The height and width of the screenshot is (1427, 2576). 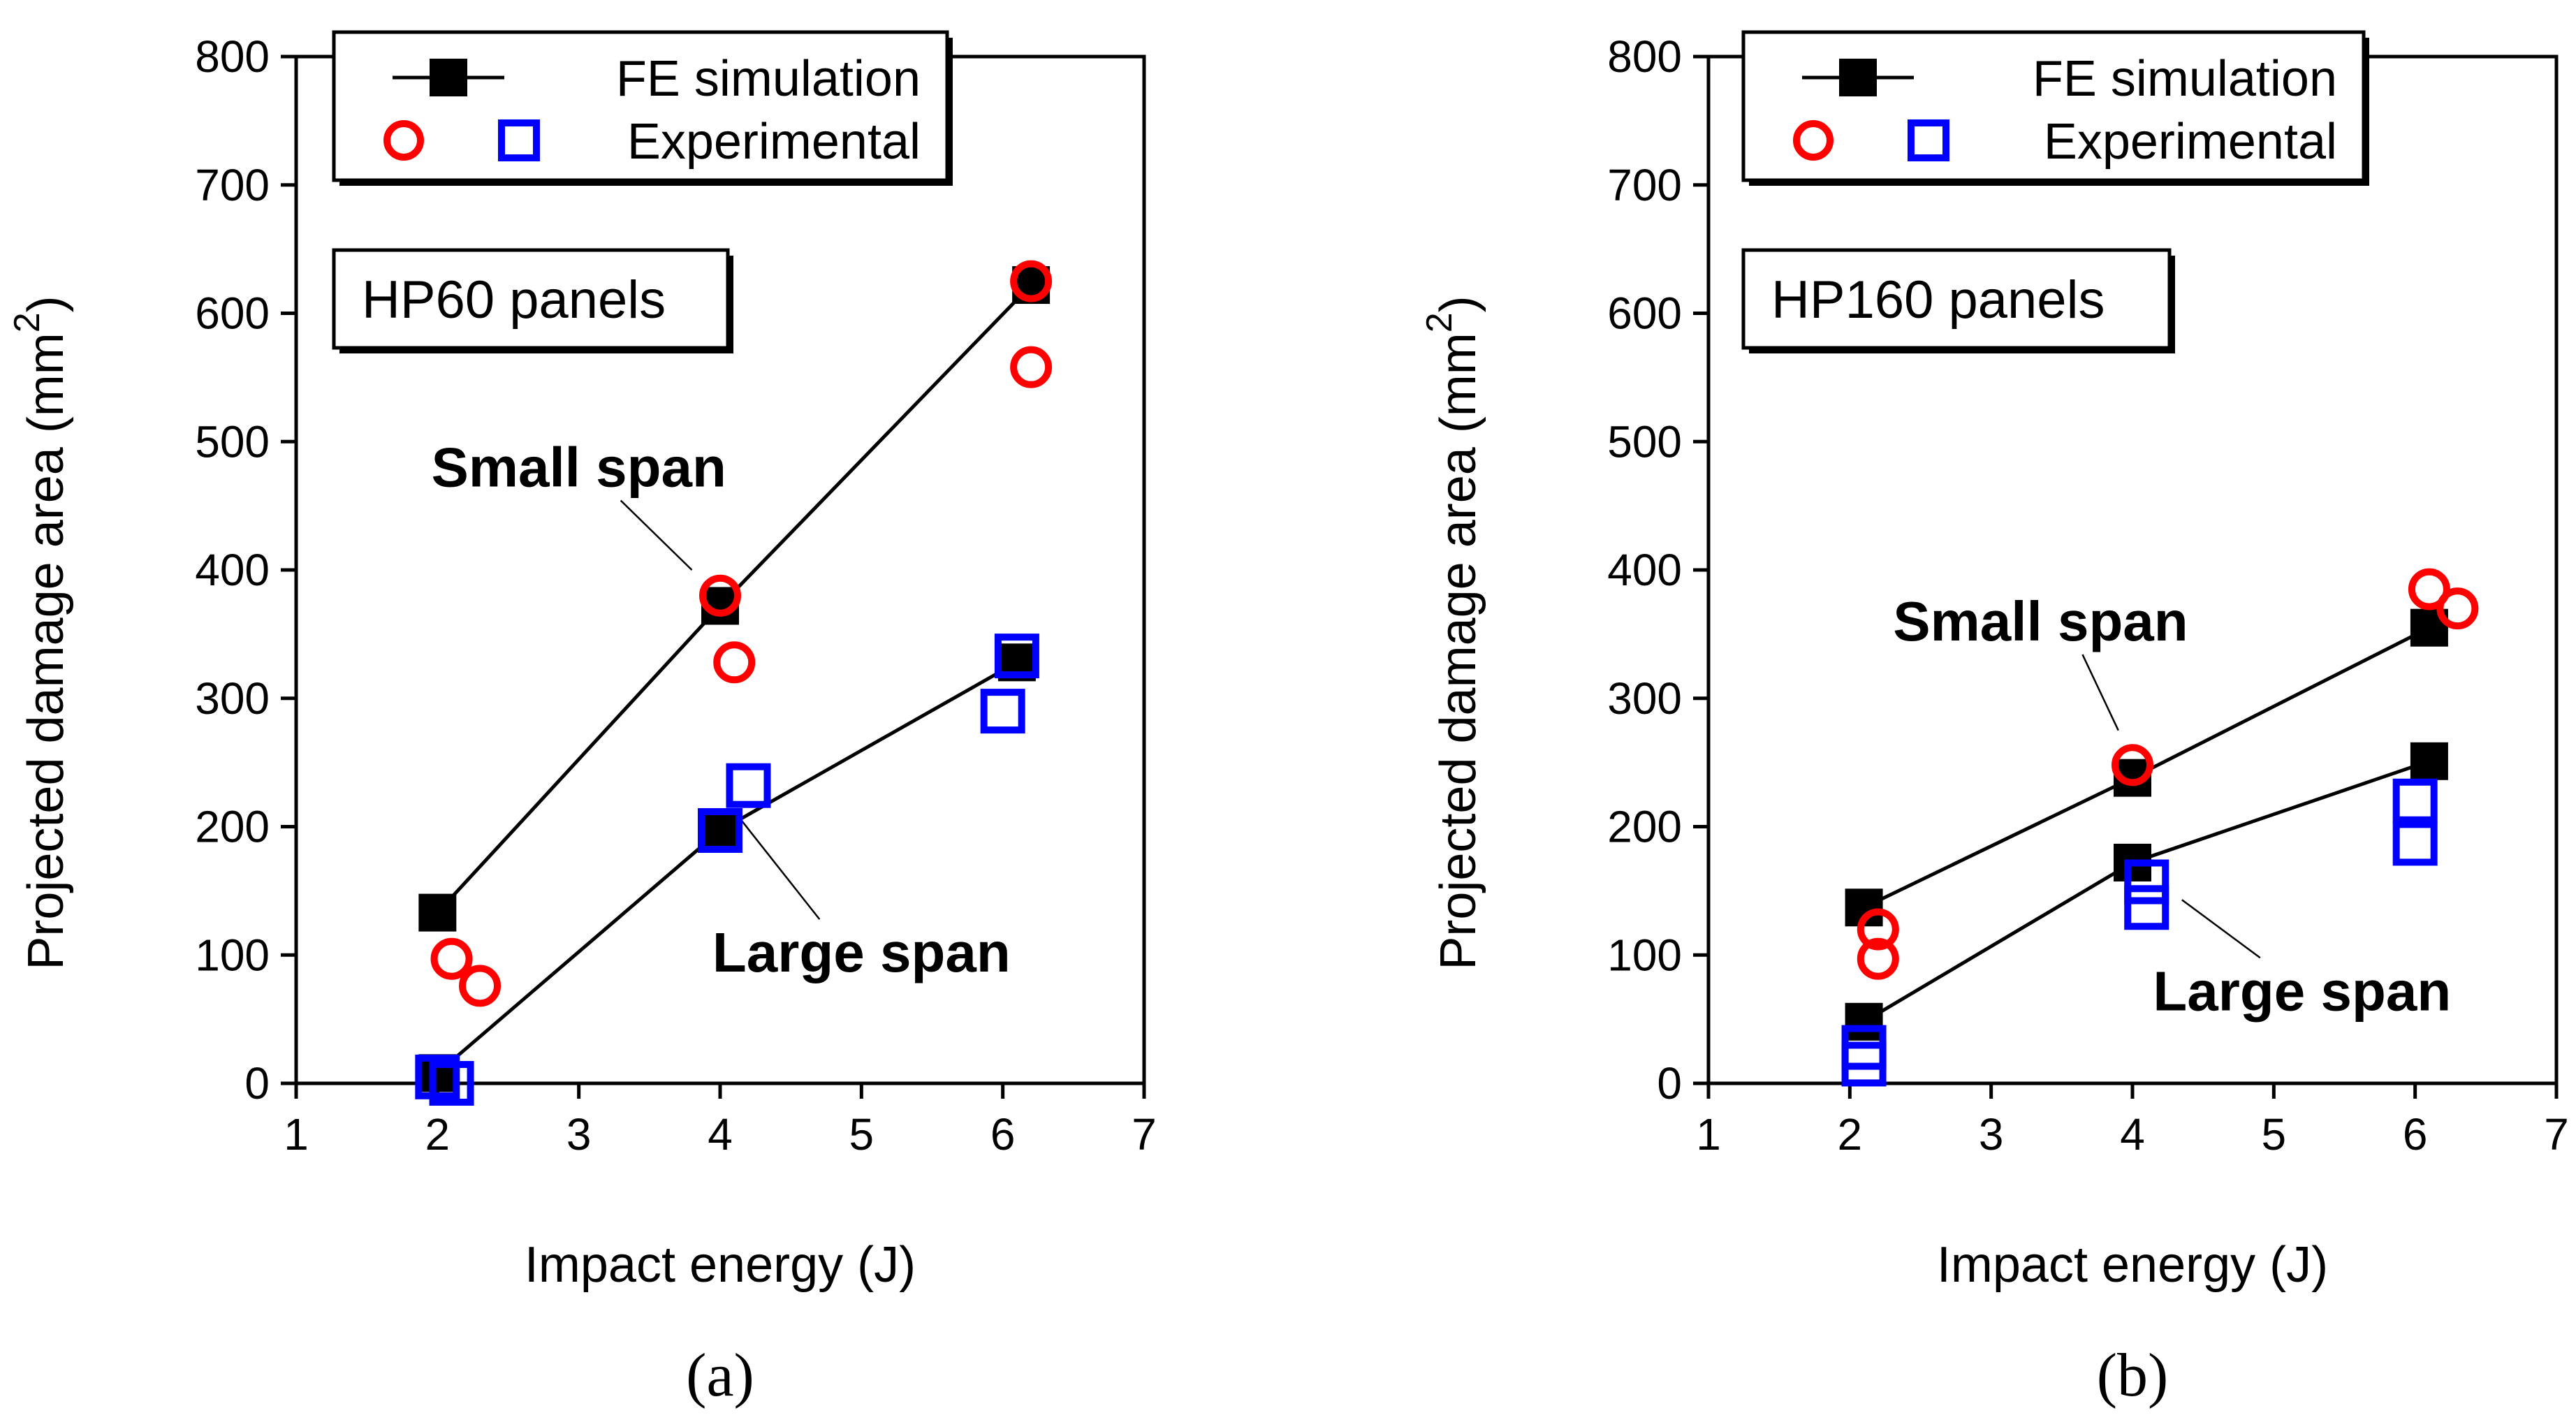 I want to click on panel-caption: (a), so click(x=720, y=1376).